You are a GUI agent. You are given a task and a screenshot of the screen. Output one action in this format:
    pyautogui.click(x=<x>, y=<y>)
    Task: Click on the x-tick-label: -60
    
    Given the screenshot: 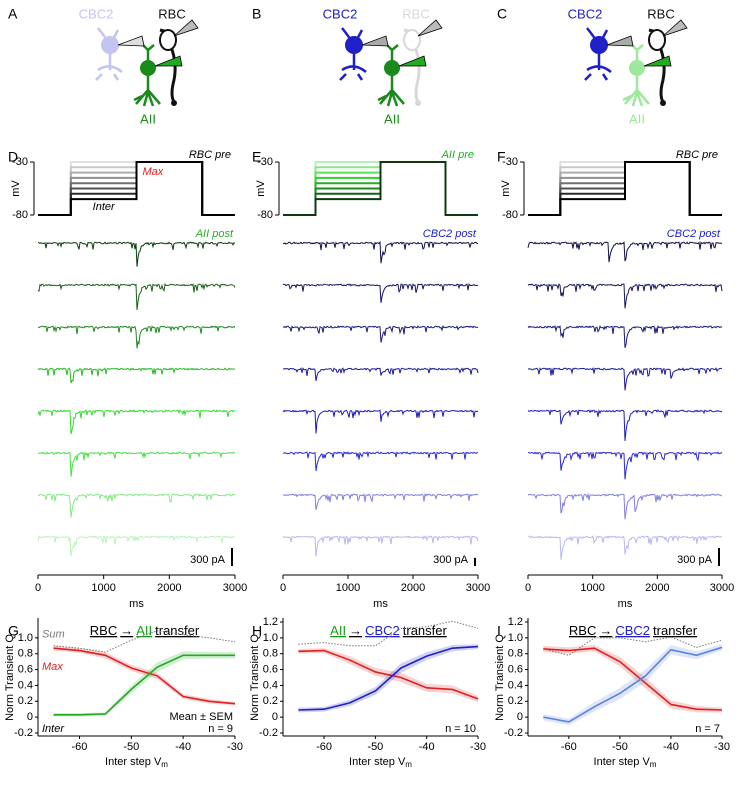 What is the action you would take?
    pyautogui.click(x=80, y=747)
    